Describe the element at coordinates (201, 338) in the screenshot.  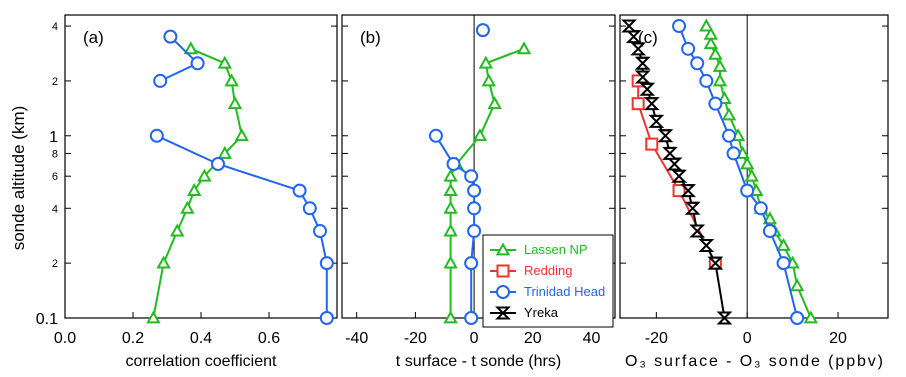
I see `x-tick-label: 0.4` at that location.